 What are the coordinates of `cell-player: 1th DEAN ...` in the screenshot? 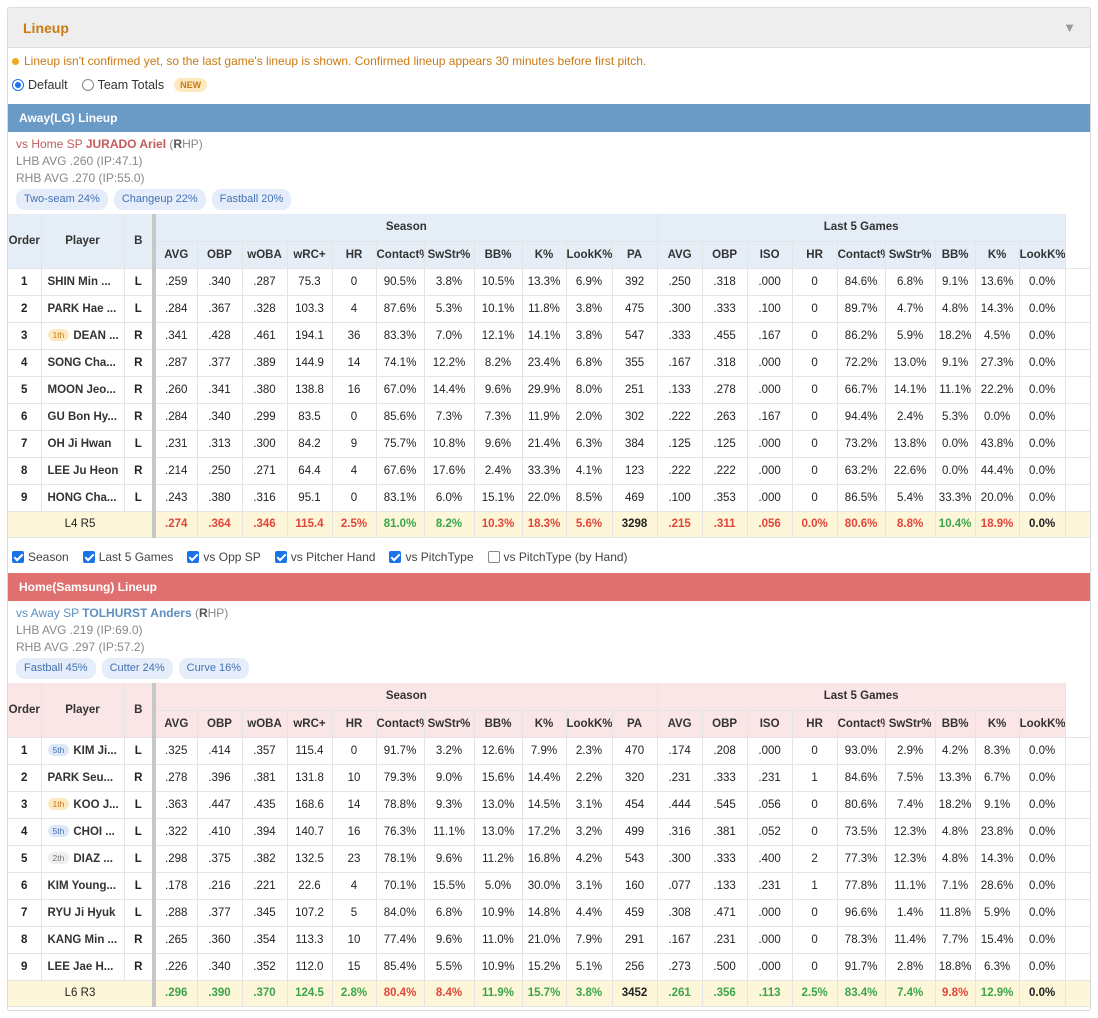 It's located at (83, 336).